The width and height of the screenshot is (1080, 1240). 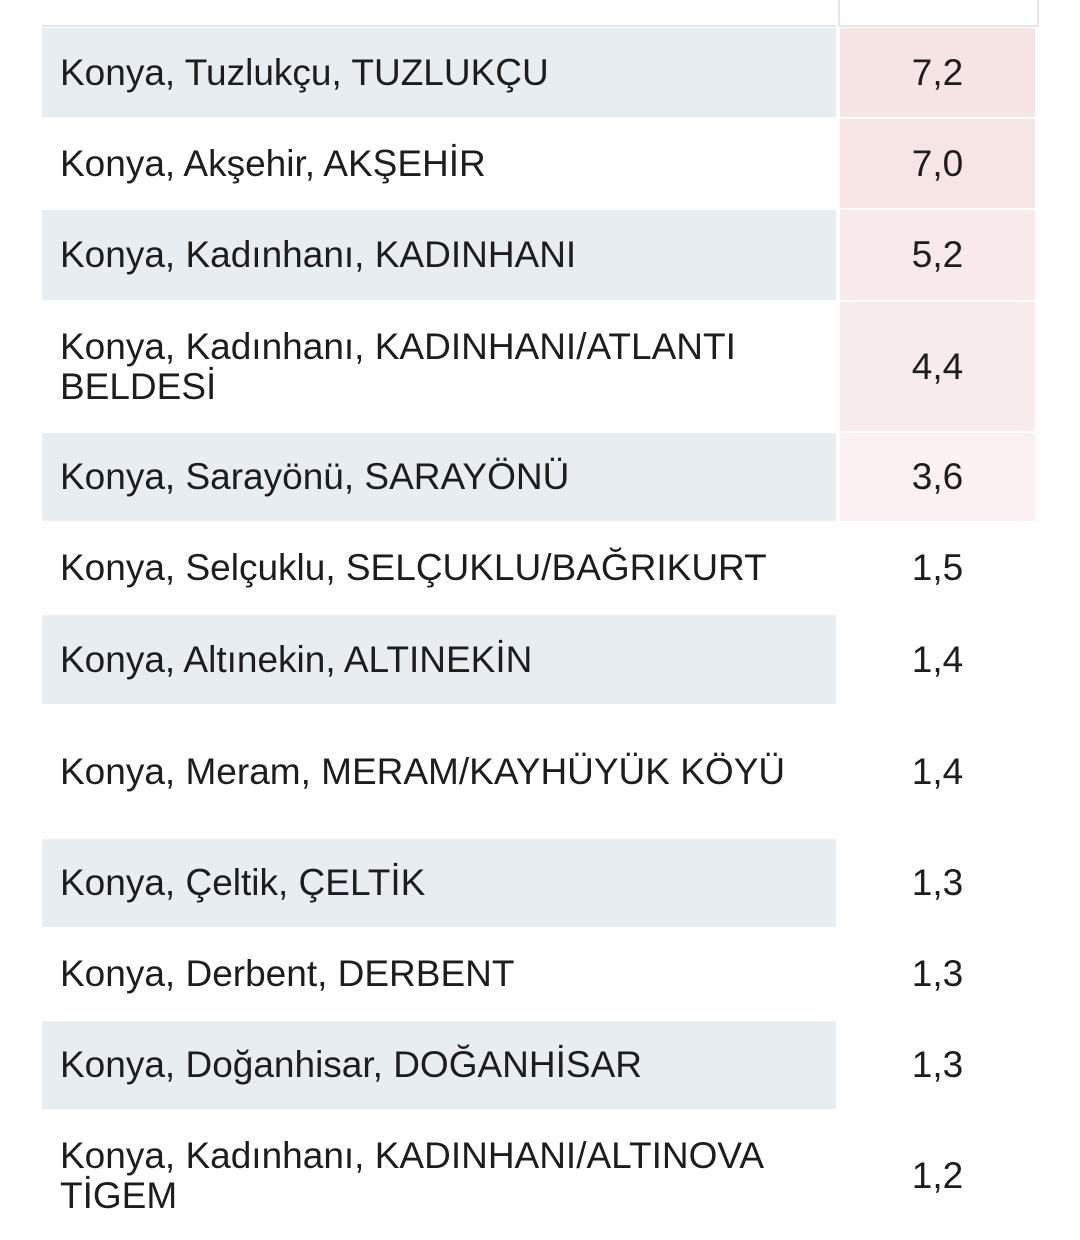 What do you see at coordinates (439, 568) in the screenshot?
I see `row-label: Konya, Selçuklu, SELÇUKLU/BAĞRIKURT` at bounding box center [439, 568].